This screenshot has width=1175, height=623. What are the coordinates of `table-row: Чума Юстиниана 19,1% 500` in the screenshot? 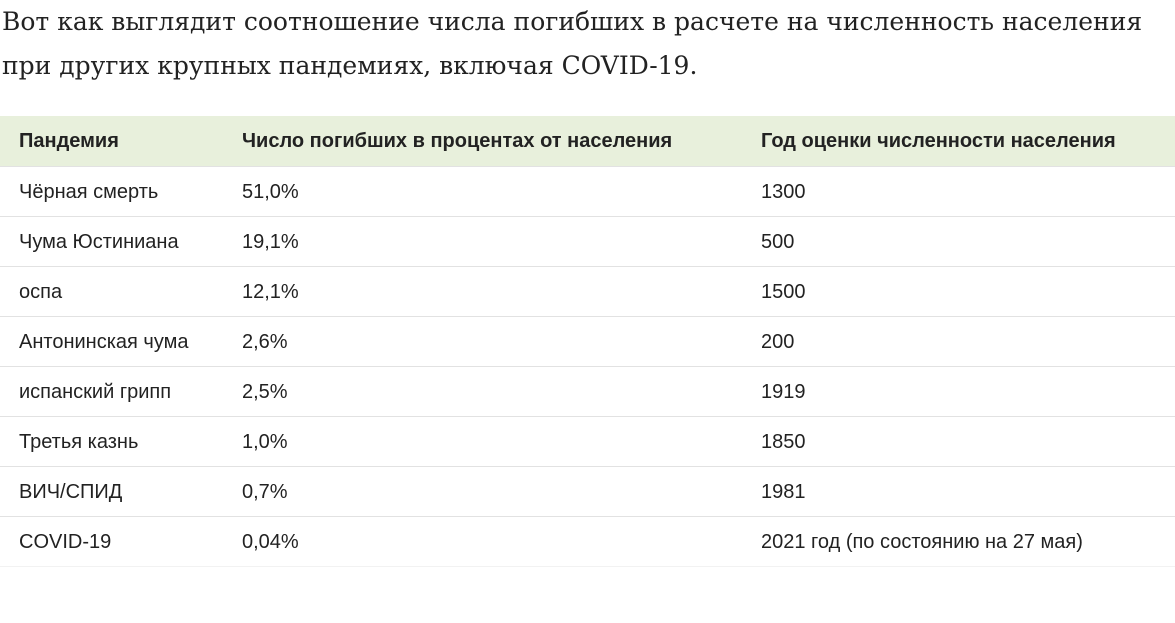 It's located at (587, 241).